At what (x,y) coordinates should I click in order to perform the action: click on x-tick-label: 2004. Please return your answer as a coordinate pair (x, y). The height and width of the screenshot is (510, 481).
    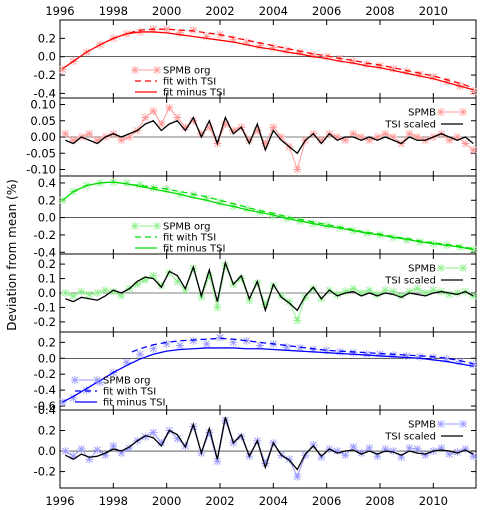
    Looking at the image, I should click on (273, 501).